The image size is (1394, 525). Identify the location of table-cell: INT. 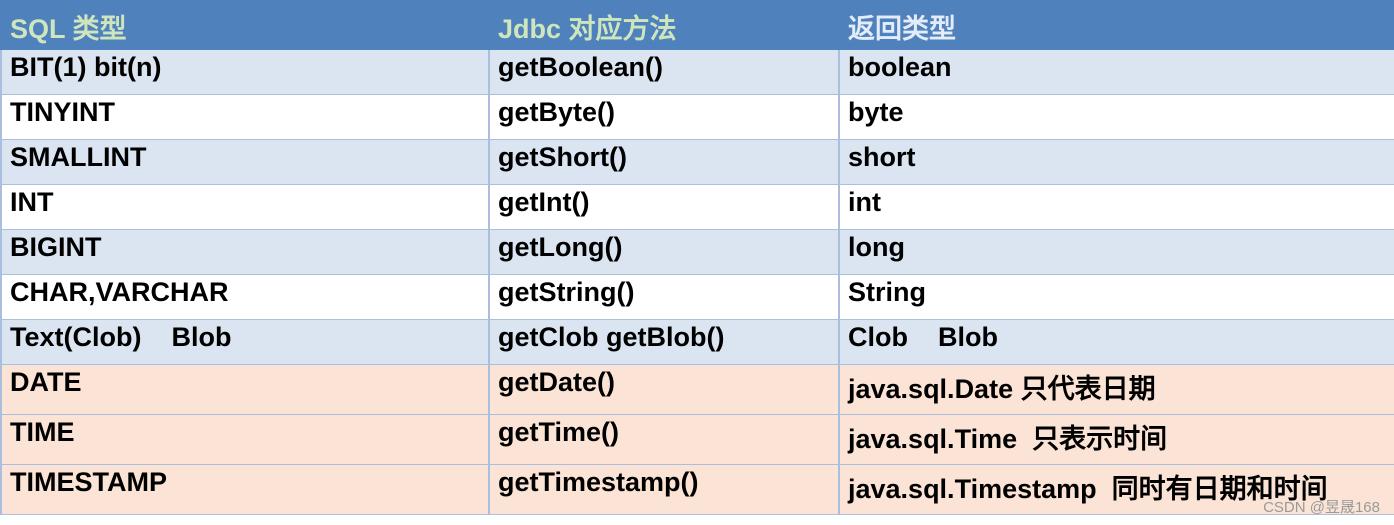
(245, 207).